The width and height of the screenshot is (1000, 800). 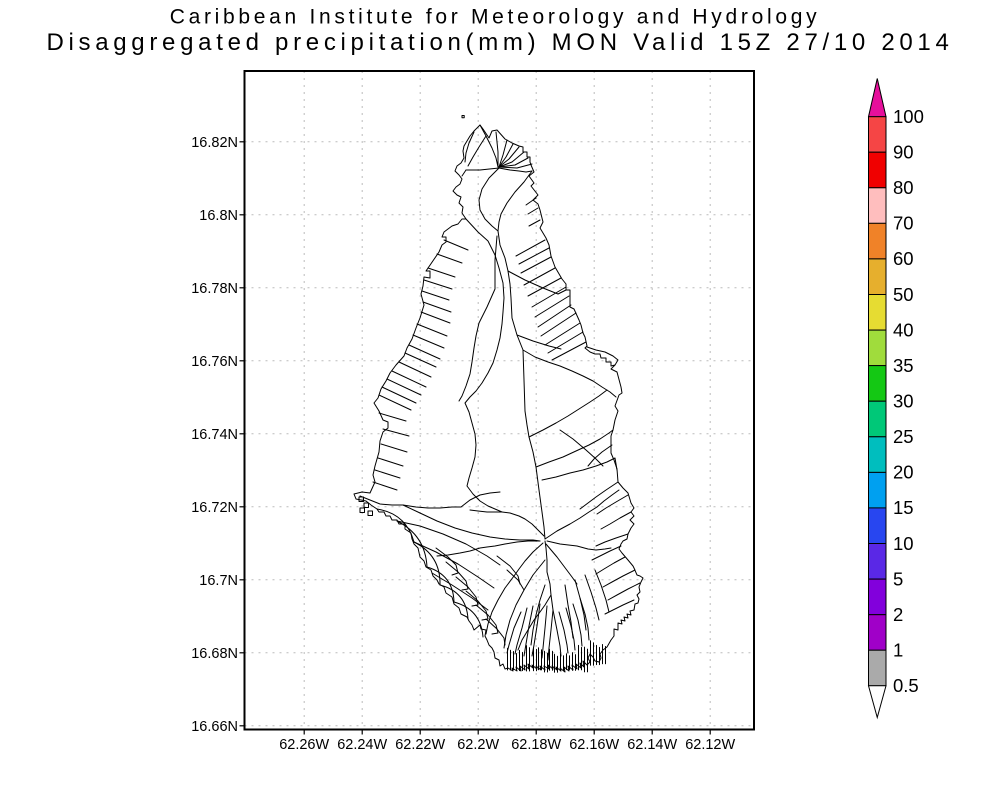 What do you see at coordinates (214, 289) in the screenshot?
I see `svg-text: 16.78N` at bounding box center [214, 289].